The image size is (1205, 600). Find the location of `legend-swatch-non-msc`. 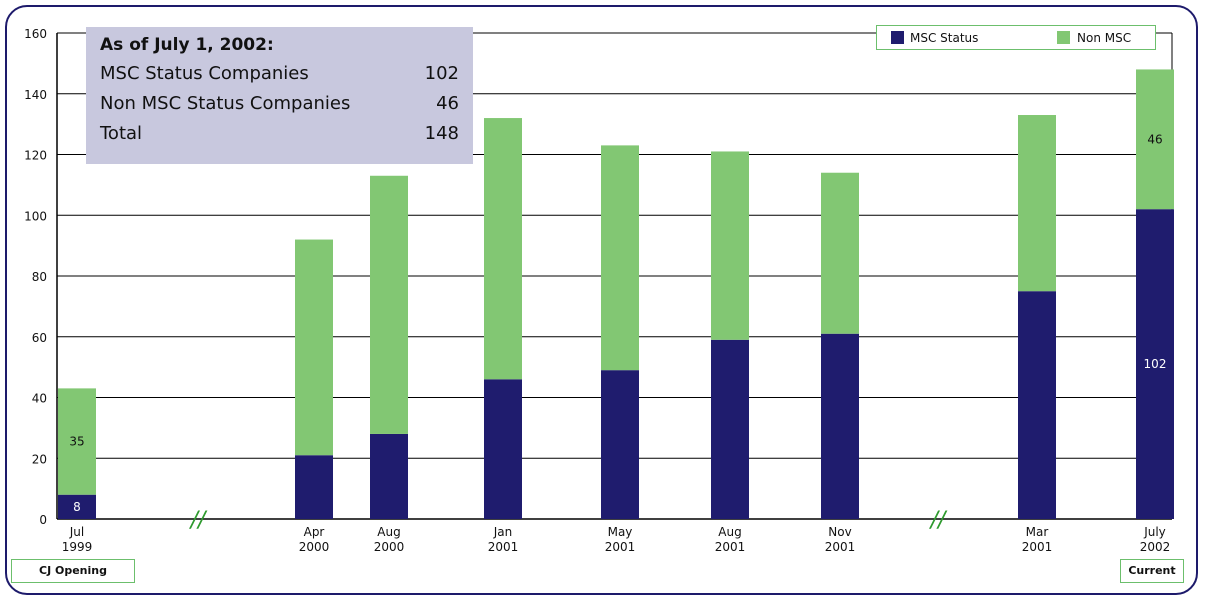

legend-swatch-non-msc is located at coordinates (1063, 37).